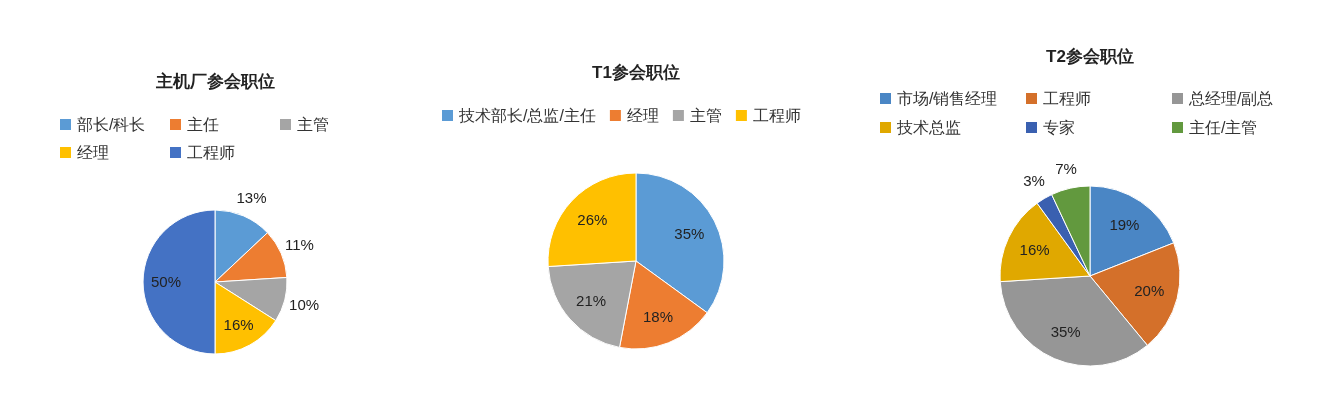 Image resolution: width=1328 pixels, height=419 pixels. I want to click on data-label: 11%, so click(299, 245).